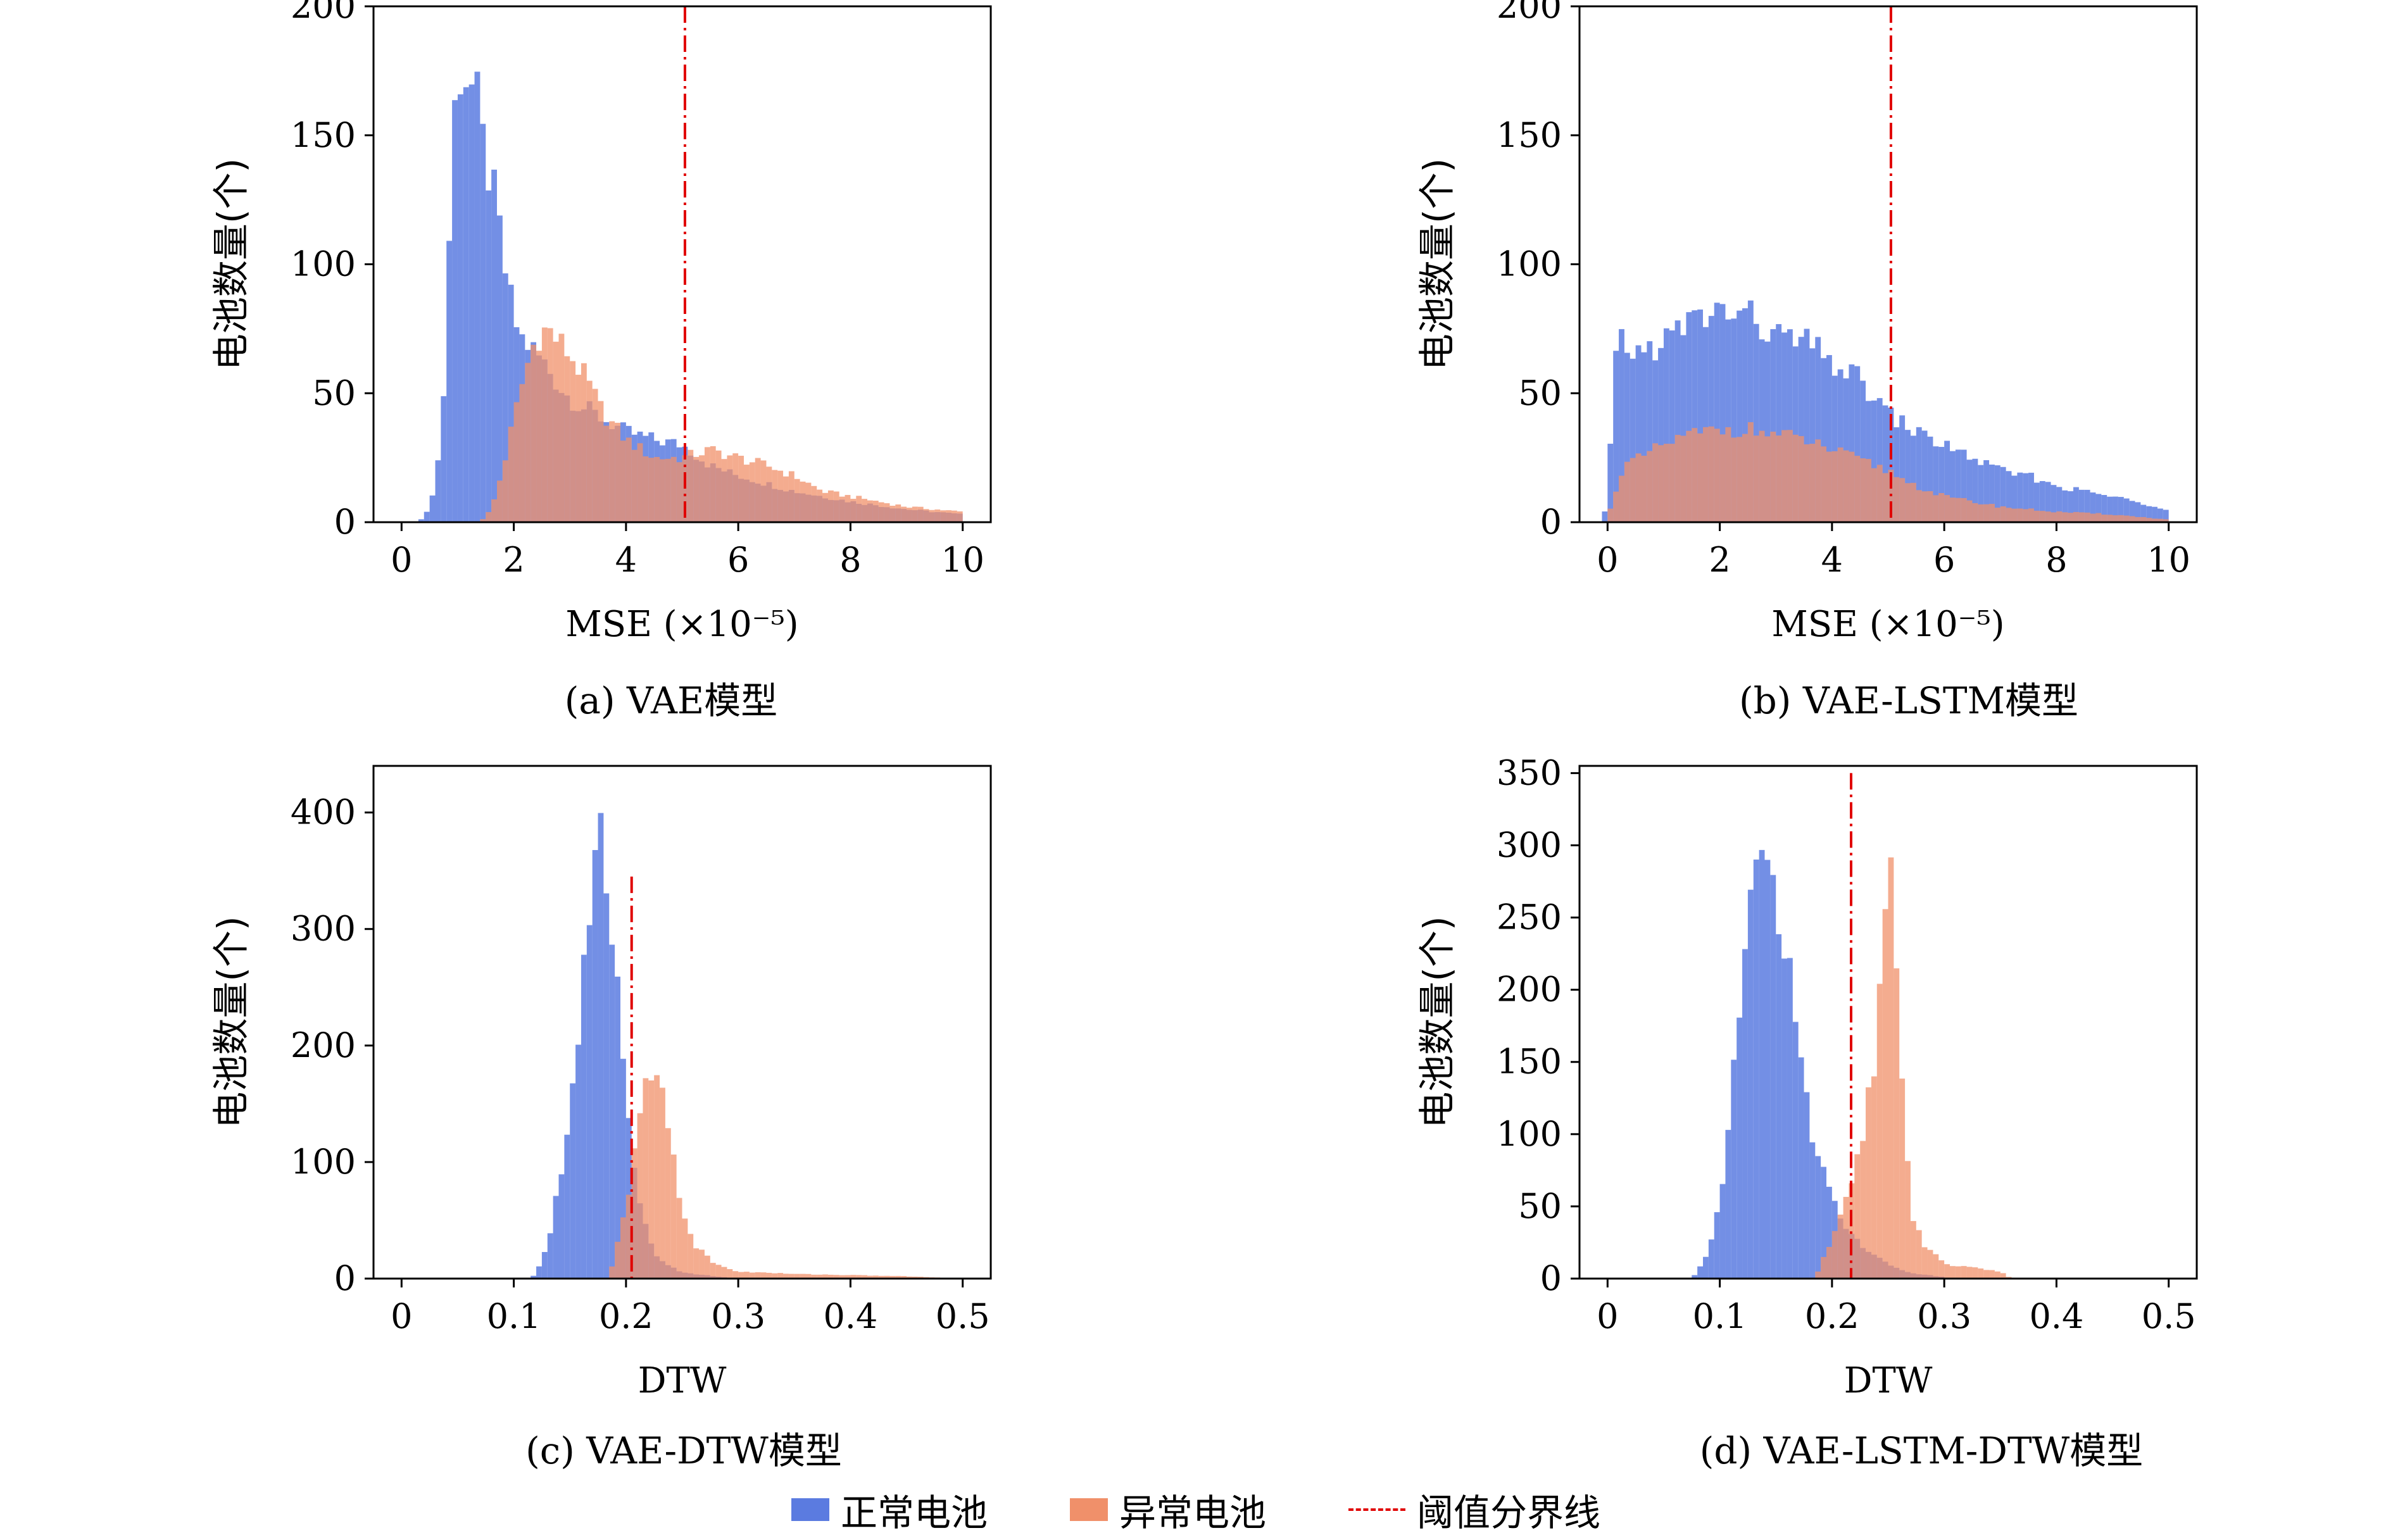 The image size is (2393, 1540). What do you see at coordinates (1529, 845) in the screenshot?
I see `y-tick-label: 300` at bounding box center [1529, 845].